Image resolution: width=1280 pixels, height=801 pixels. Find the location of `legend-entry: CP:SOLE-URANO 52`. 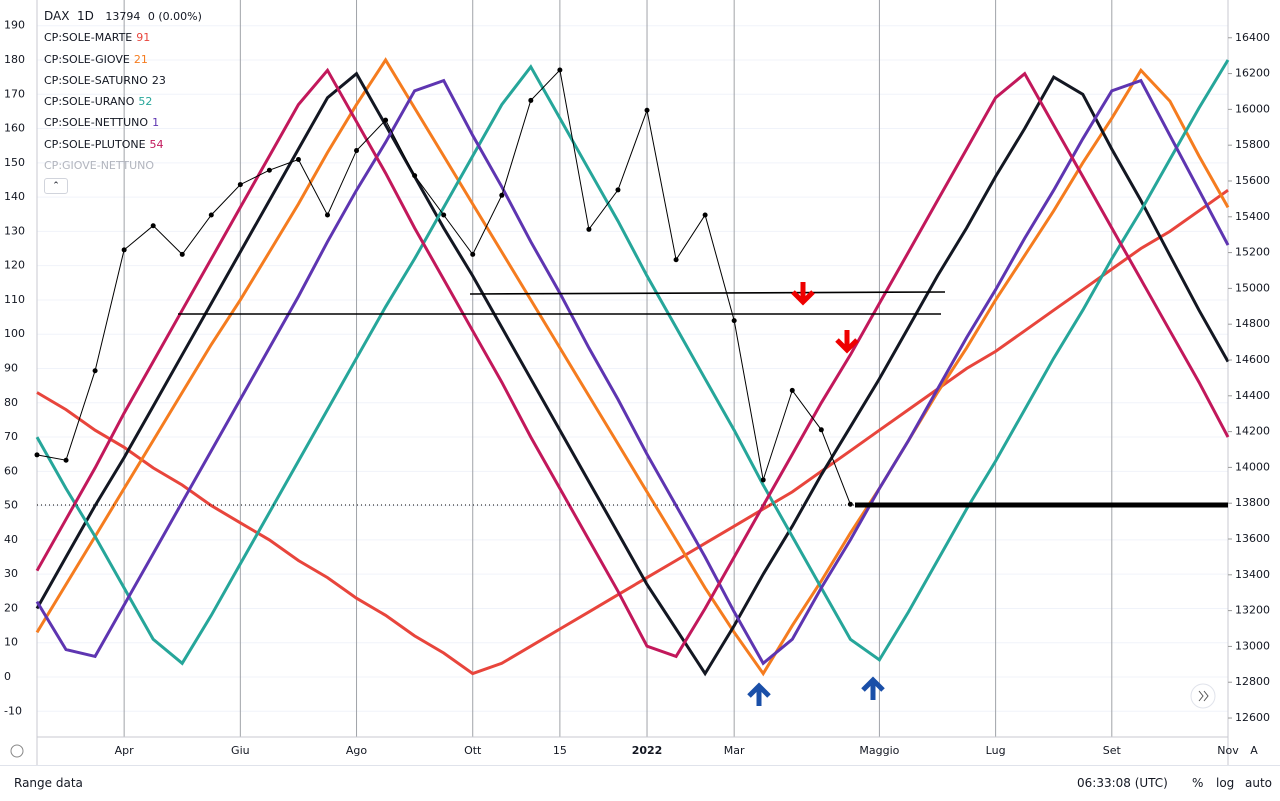

legend-entry: CP:SOLE-URANO 52 is located at coordinates (125, 101).